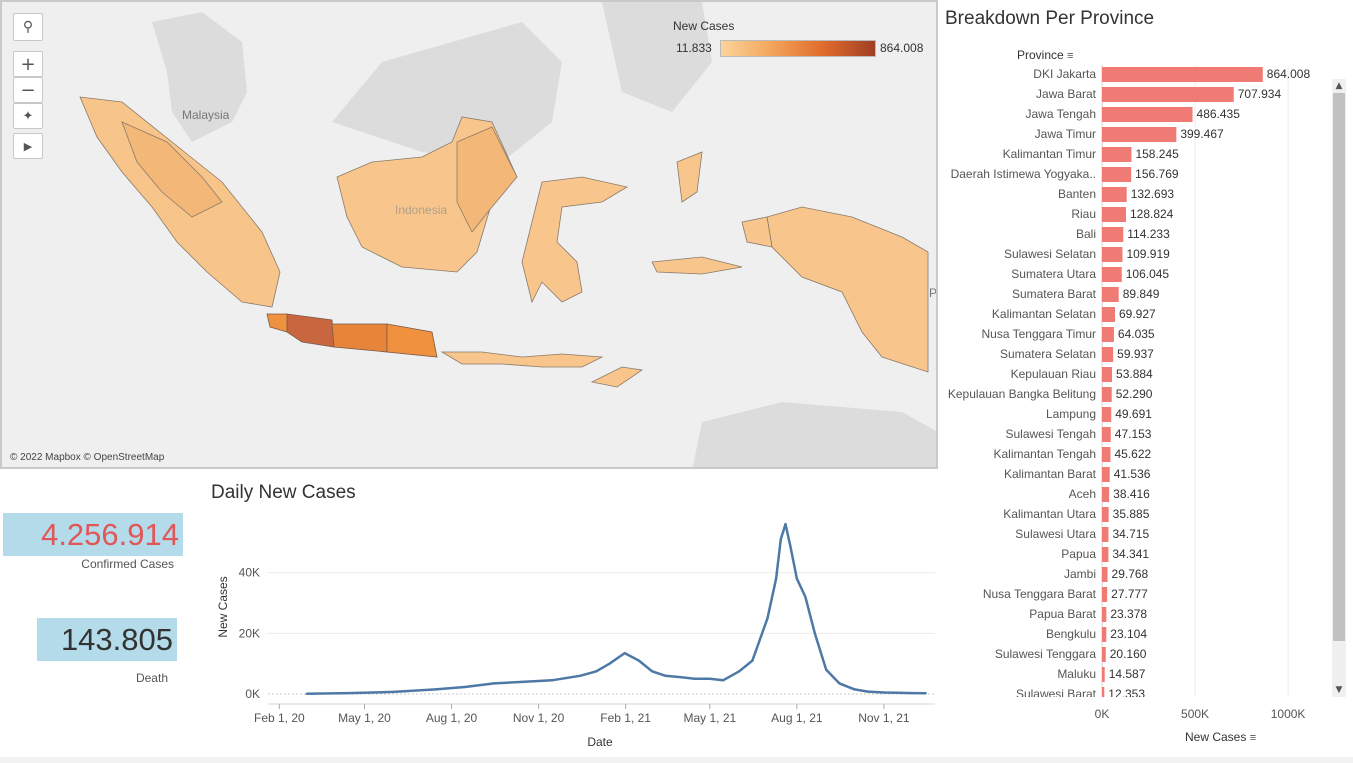 The width and height of the screenshot is (1353, 763). Describe the element at coordinates (249, 573) in the screenshot. I see `daily-y-tick: 40K` at that location.